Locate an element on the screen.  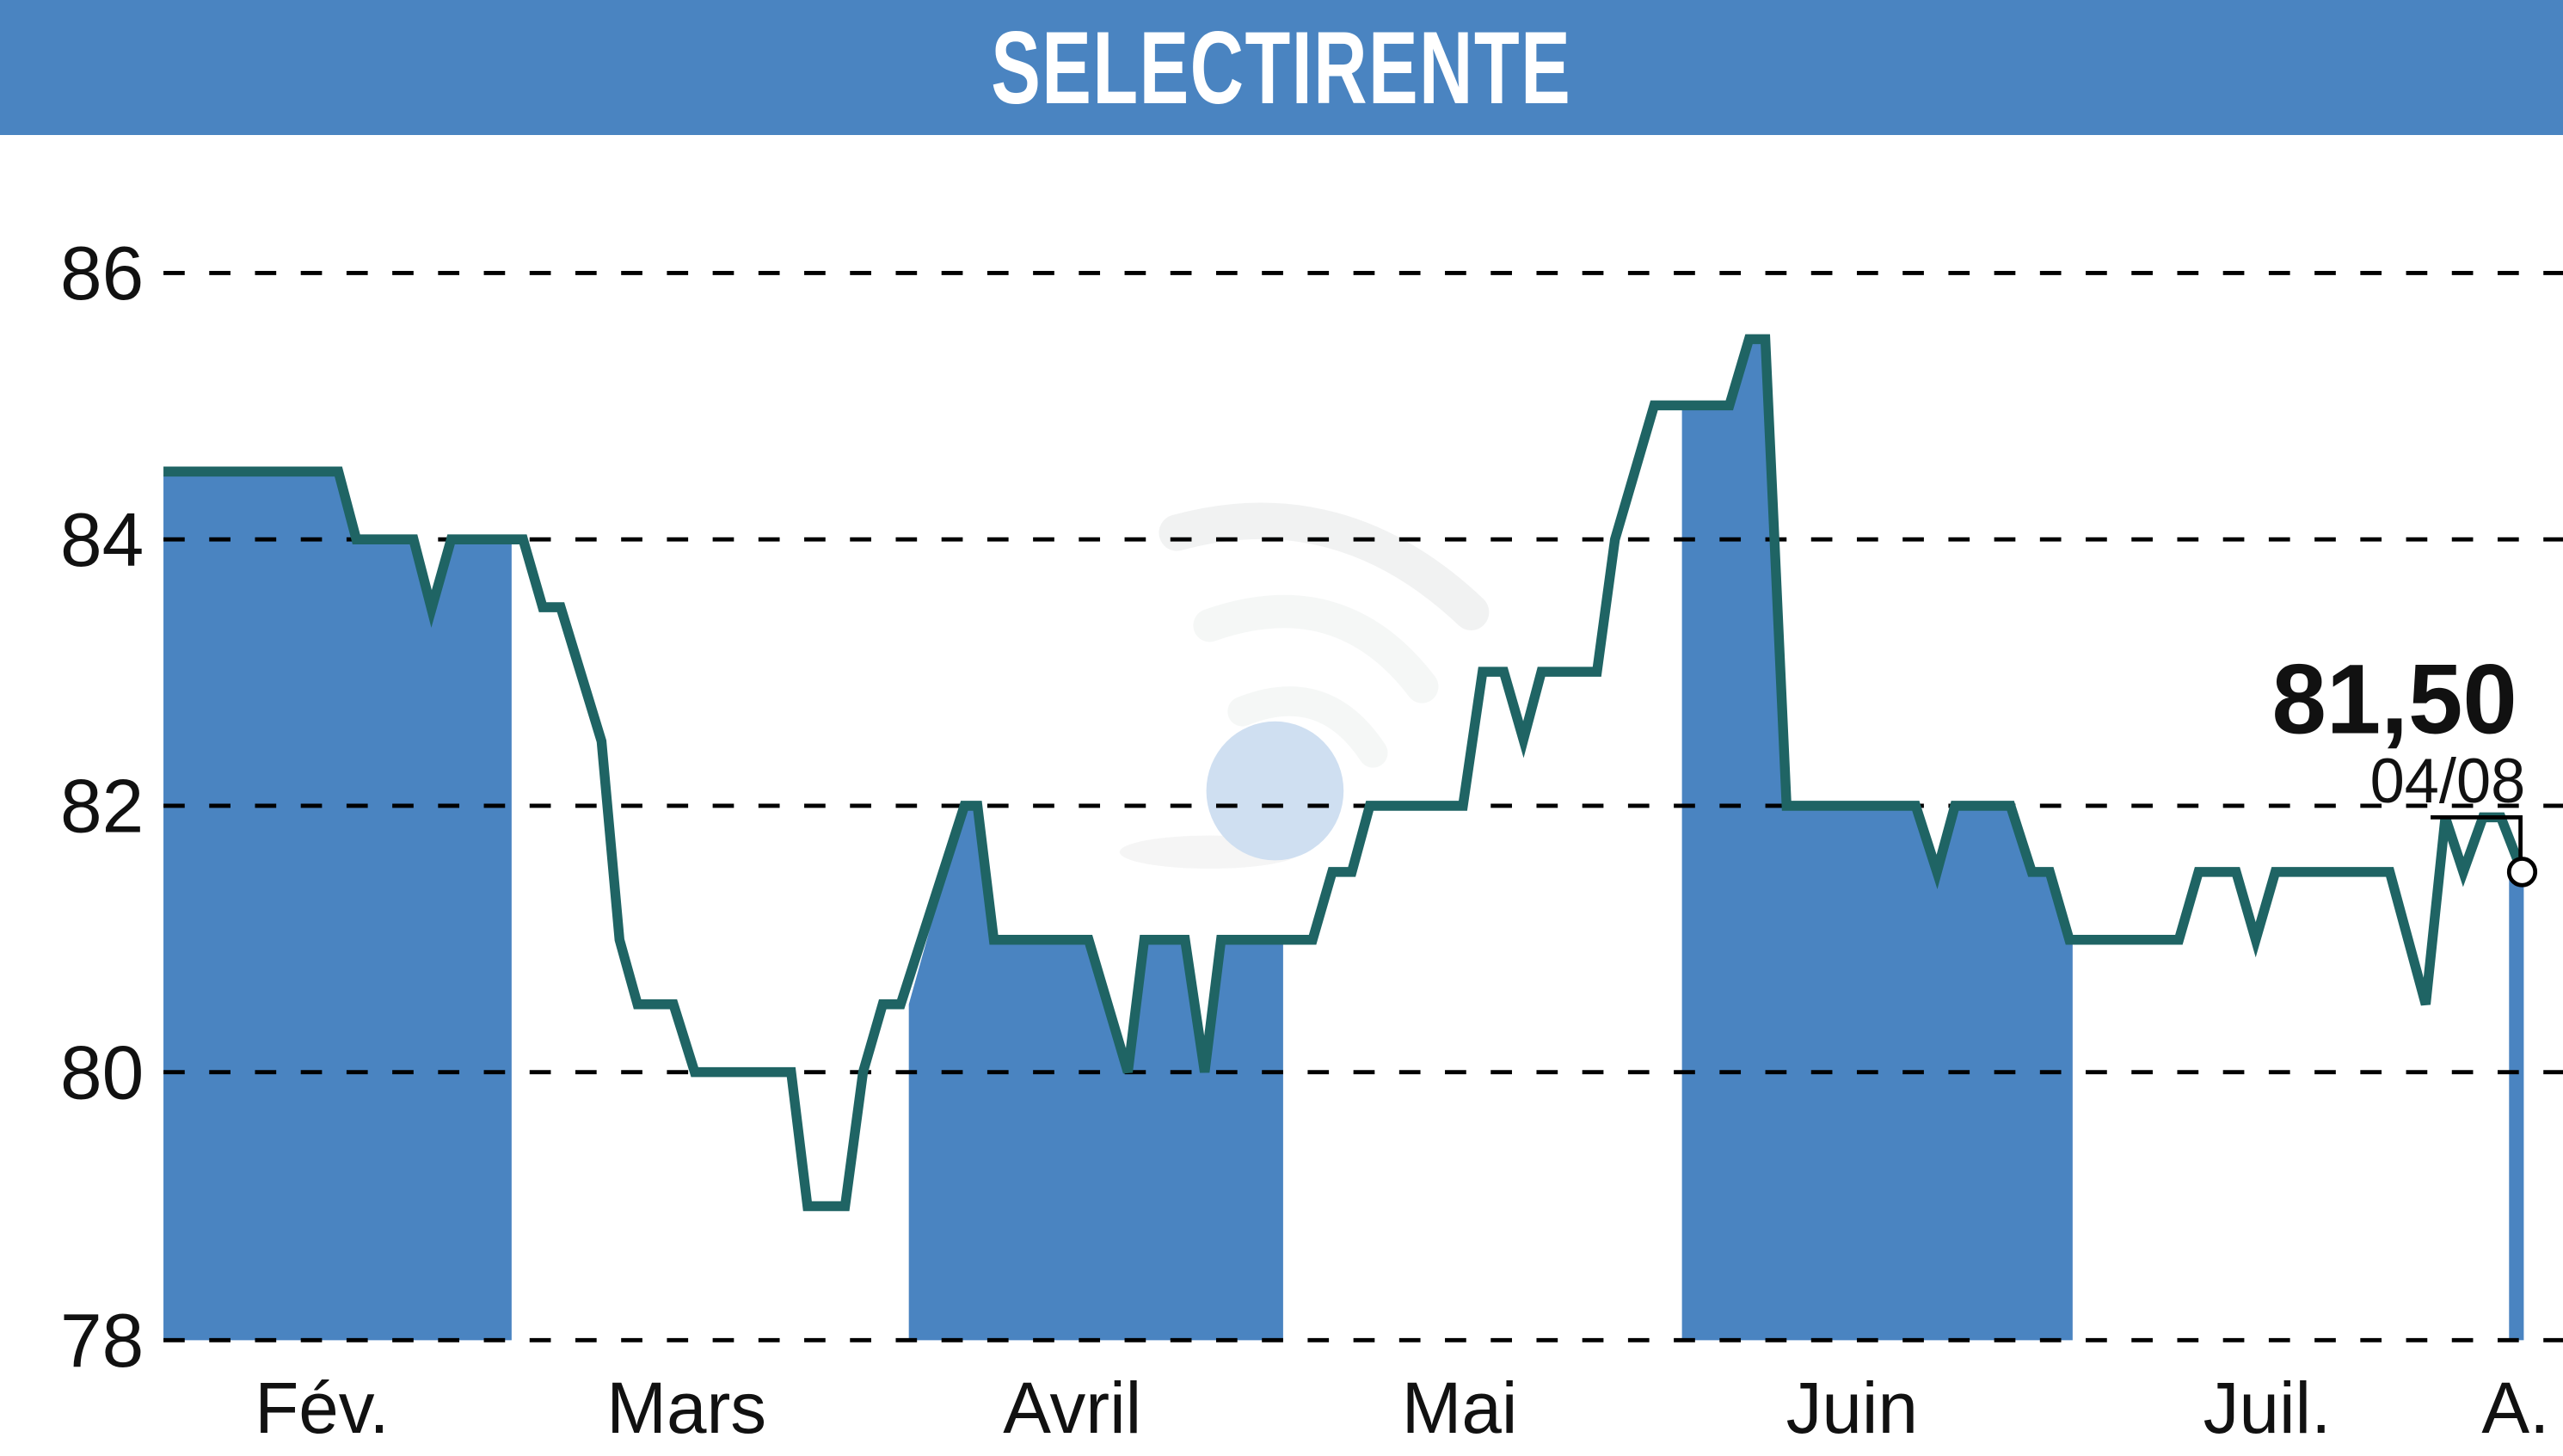
x-month-label: Mars is located at coordinates (686, 1408).